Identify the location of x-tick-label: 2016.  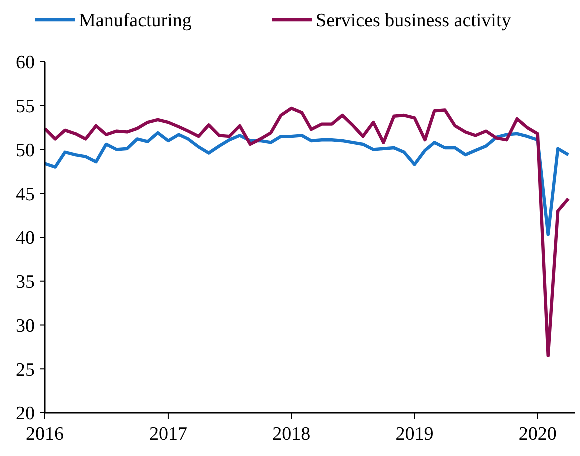
(45, 434).